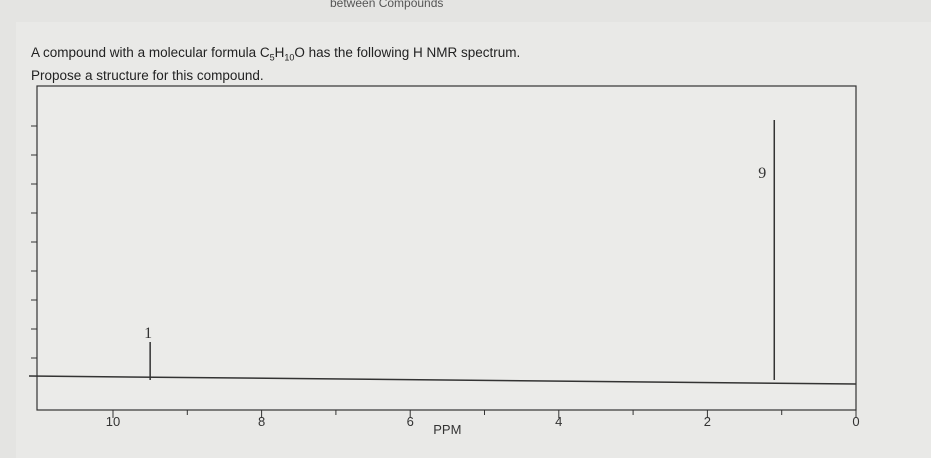 The image size is (931, 458). I want to click on peak-integration-label: 1, so click(148, 333).